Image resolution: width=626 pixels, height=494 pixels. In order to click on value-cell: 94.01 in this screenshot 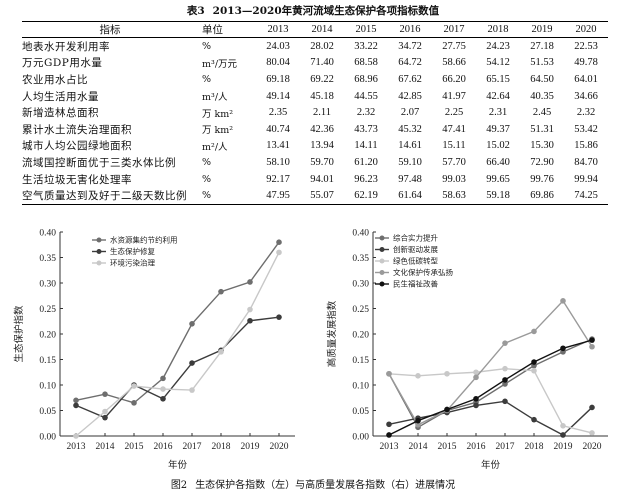, I will do `click(322, 179)`.